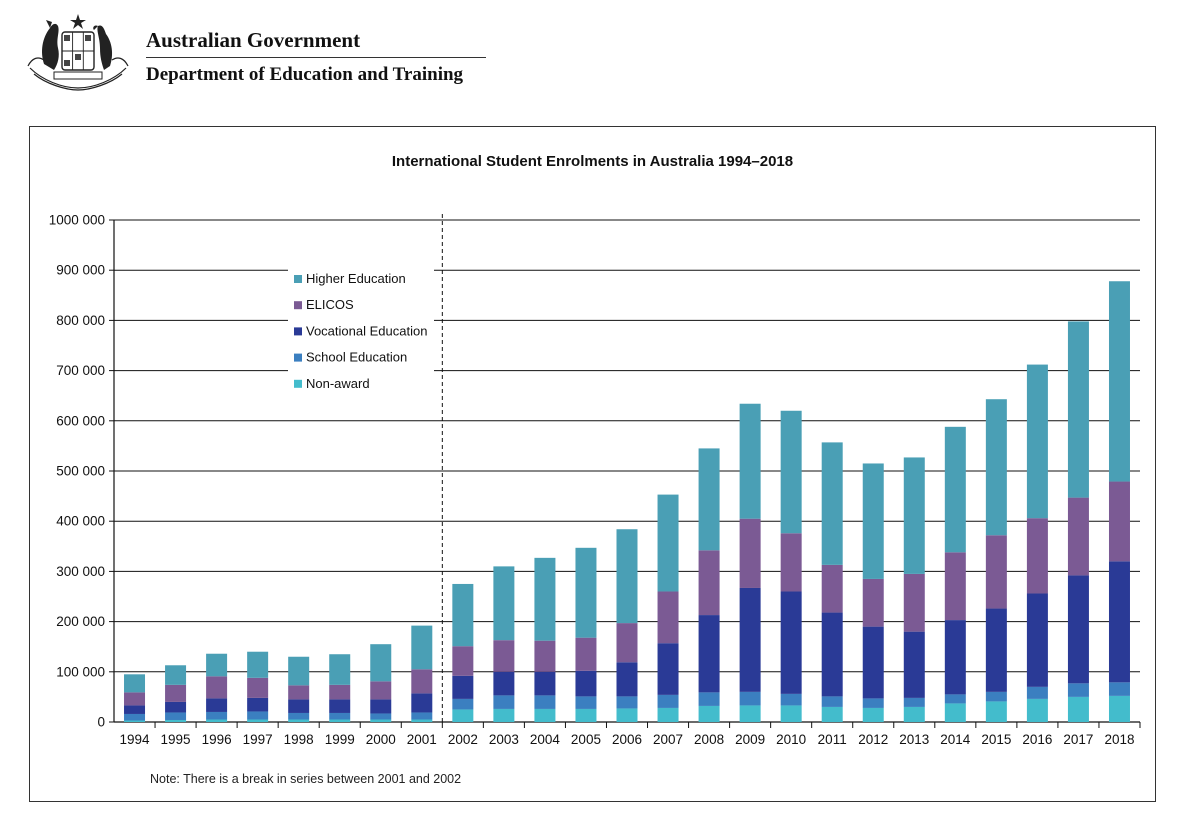  What do you see at coordinates (1078, 629) in the screenshot?
I see `bar-vocational-education-2017` at bounding box center [1078, 629].